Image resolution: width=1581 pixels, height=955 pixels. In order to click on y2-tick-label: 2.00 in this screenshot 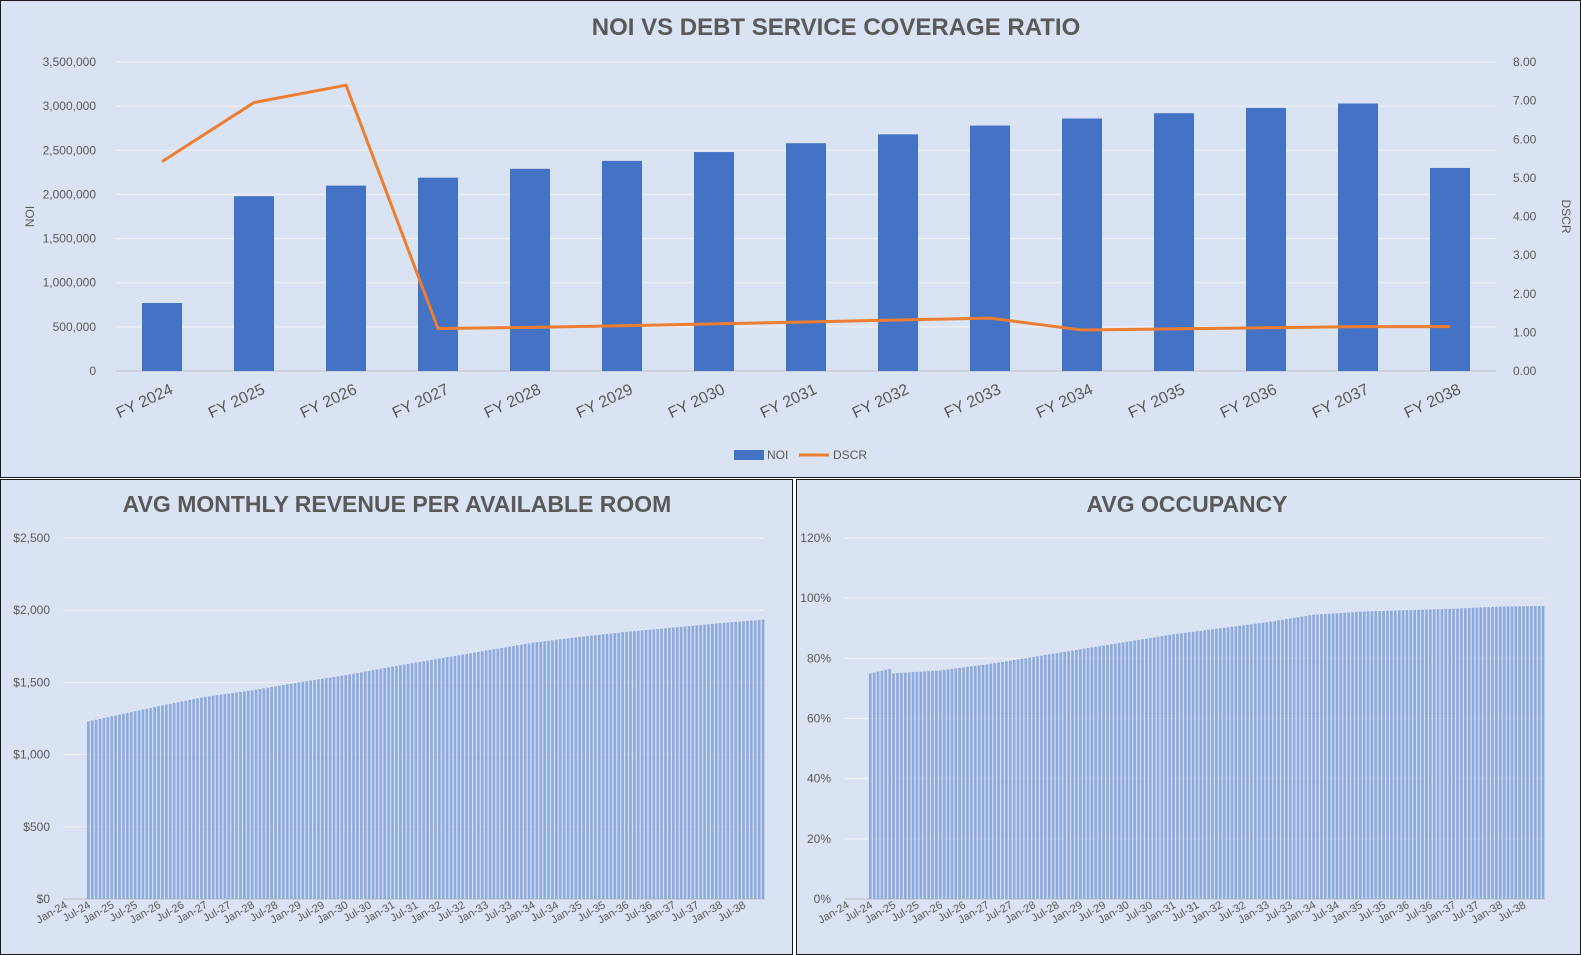, I will do `click(1525, 294)`.